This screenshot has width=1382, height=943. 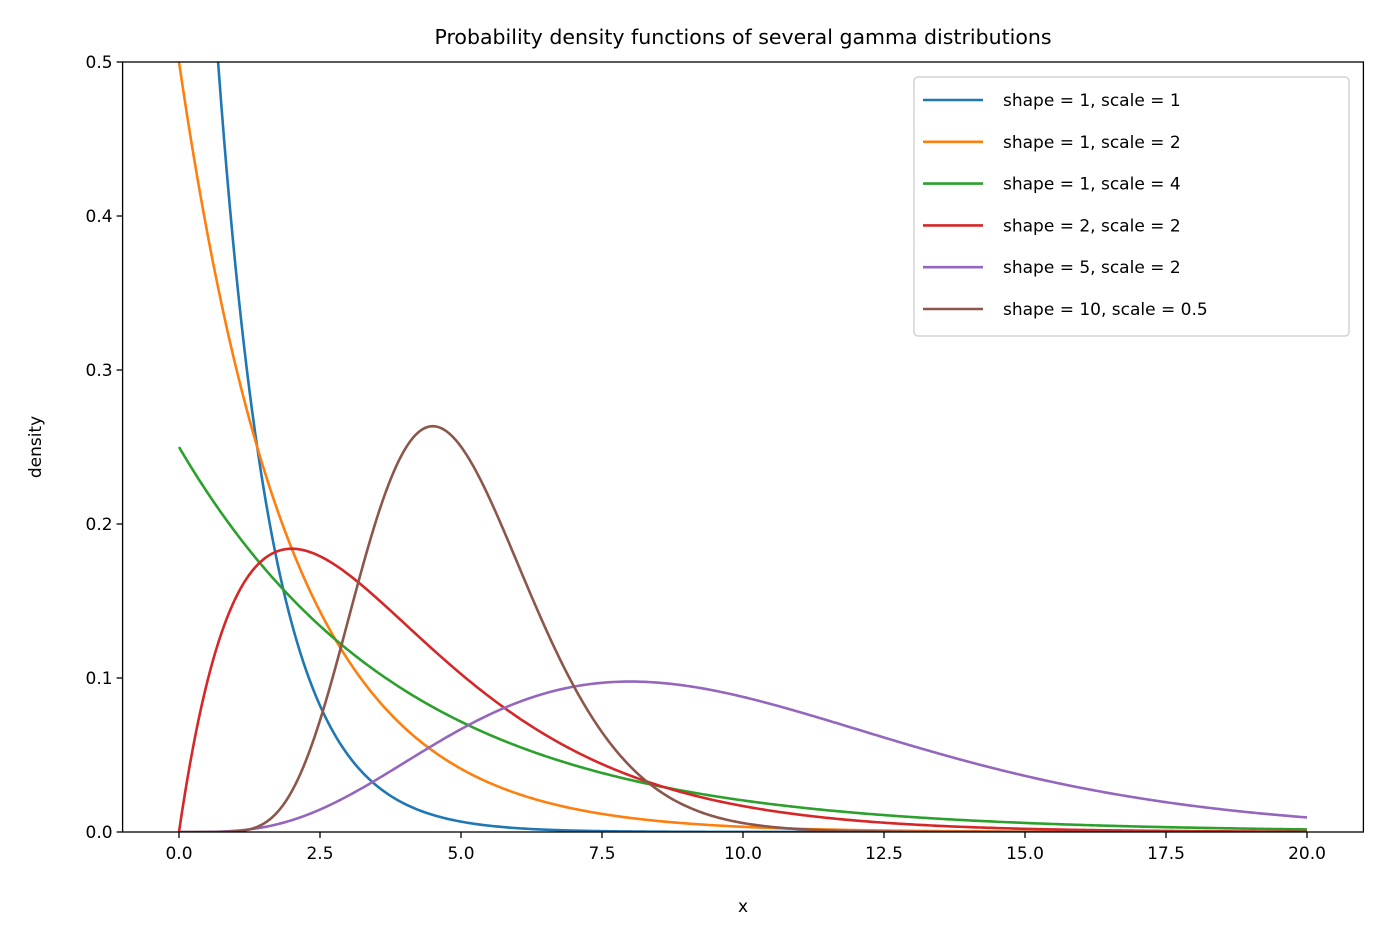 What do you see at coordinates (99, 217) in the screenshot?
I see `y-tick-label: 0.4` at bounding box center [99, 217].